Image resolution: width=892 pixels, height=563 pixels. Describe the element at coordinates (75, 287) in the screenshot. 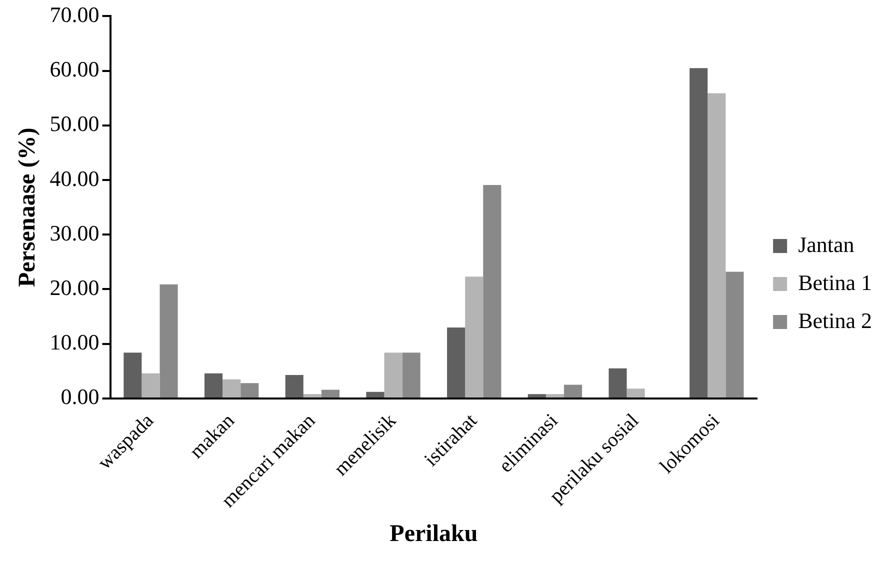

I see `y-tick-label: 20.00` at that location.